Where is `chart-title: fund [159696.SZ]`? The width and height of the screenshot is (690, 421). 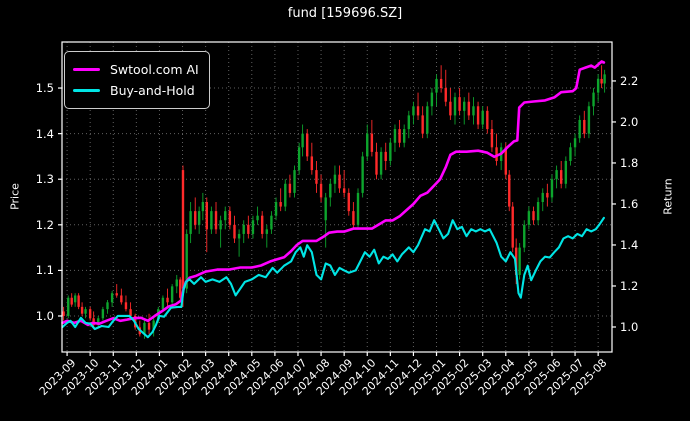
chart-title: fund [159696.SZ] is located at coordinates (345, 13).